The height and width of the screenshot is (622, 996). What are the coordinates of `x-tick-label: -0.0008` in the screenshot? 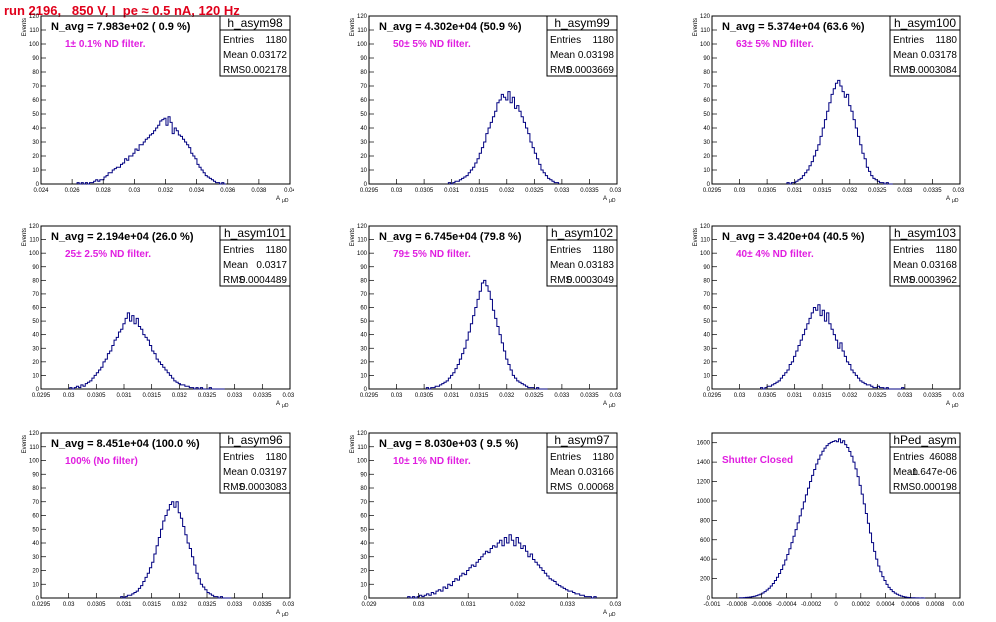 It's located at (737, 605).